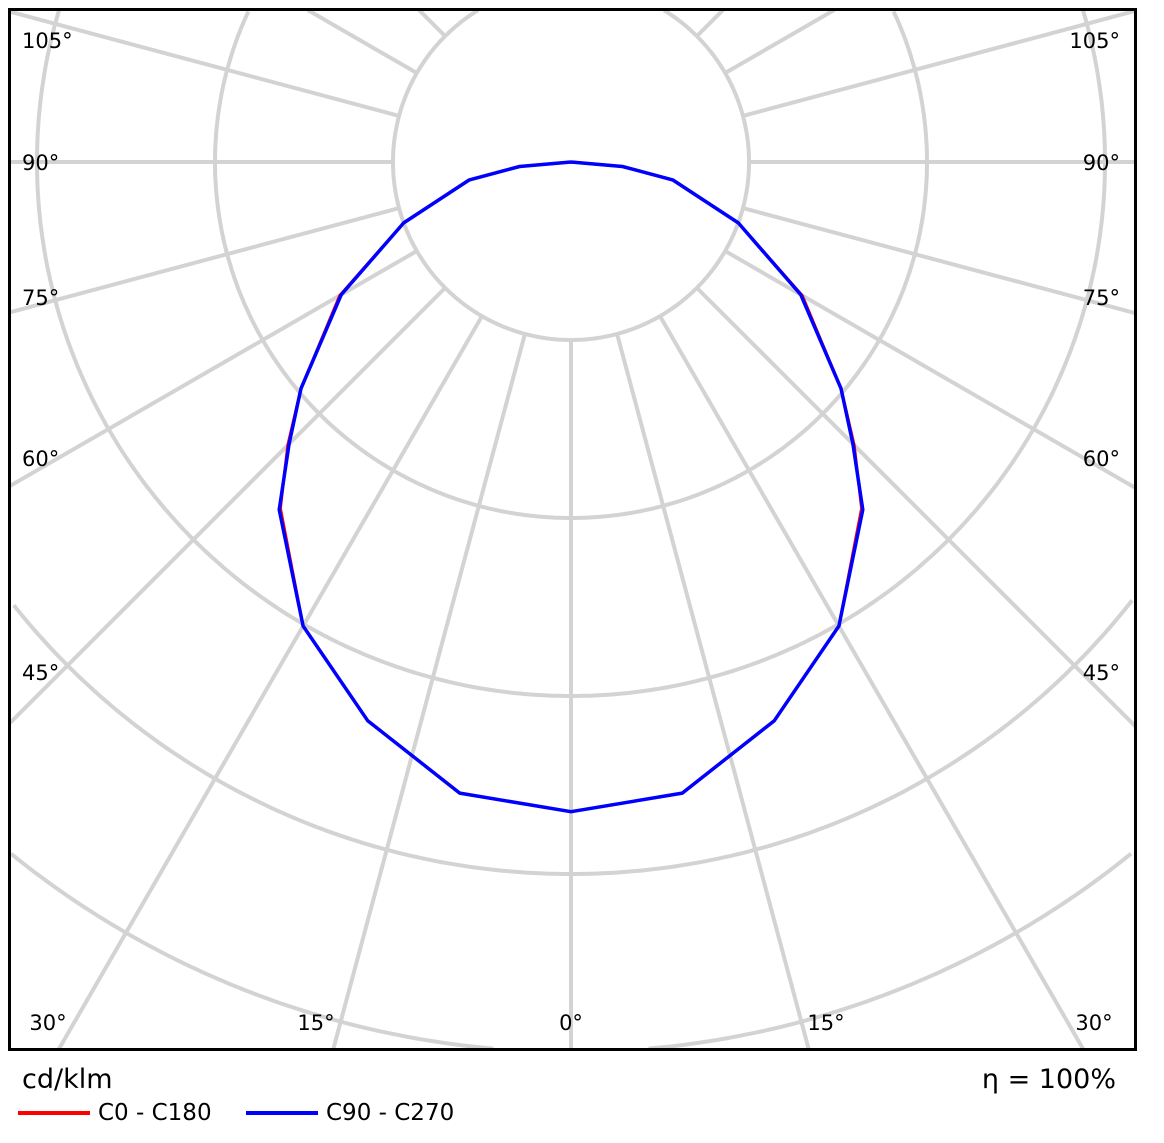  What do you see at coordinates (315, 1023) in the screenshot?
I see `tick-bottom-15-left: 15°` at bounding box center [315, 1023].